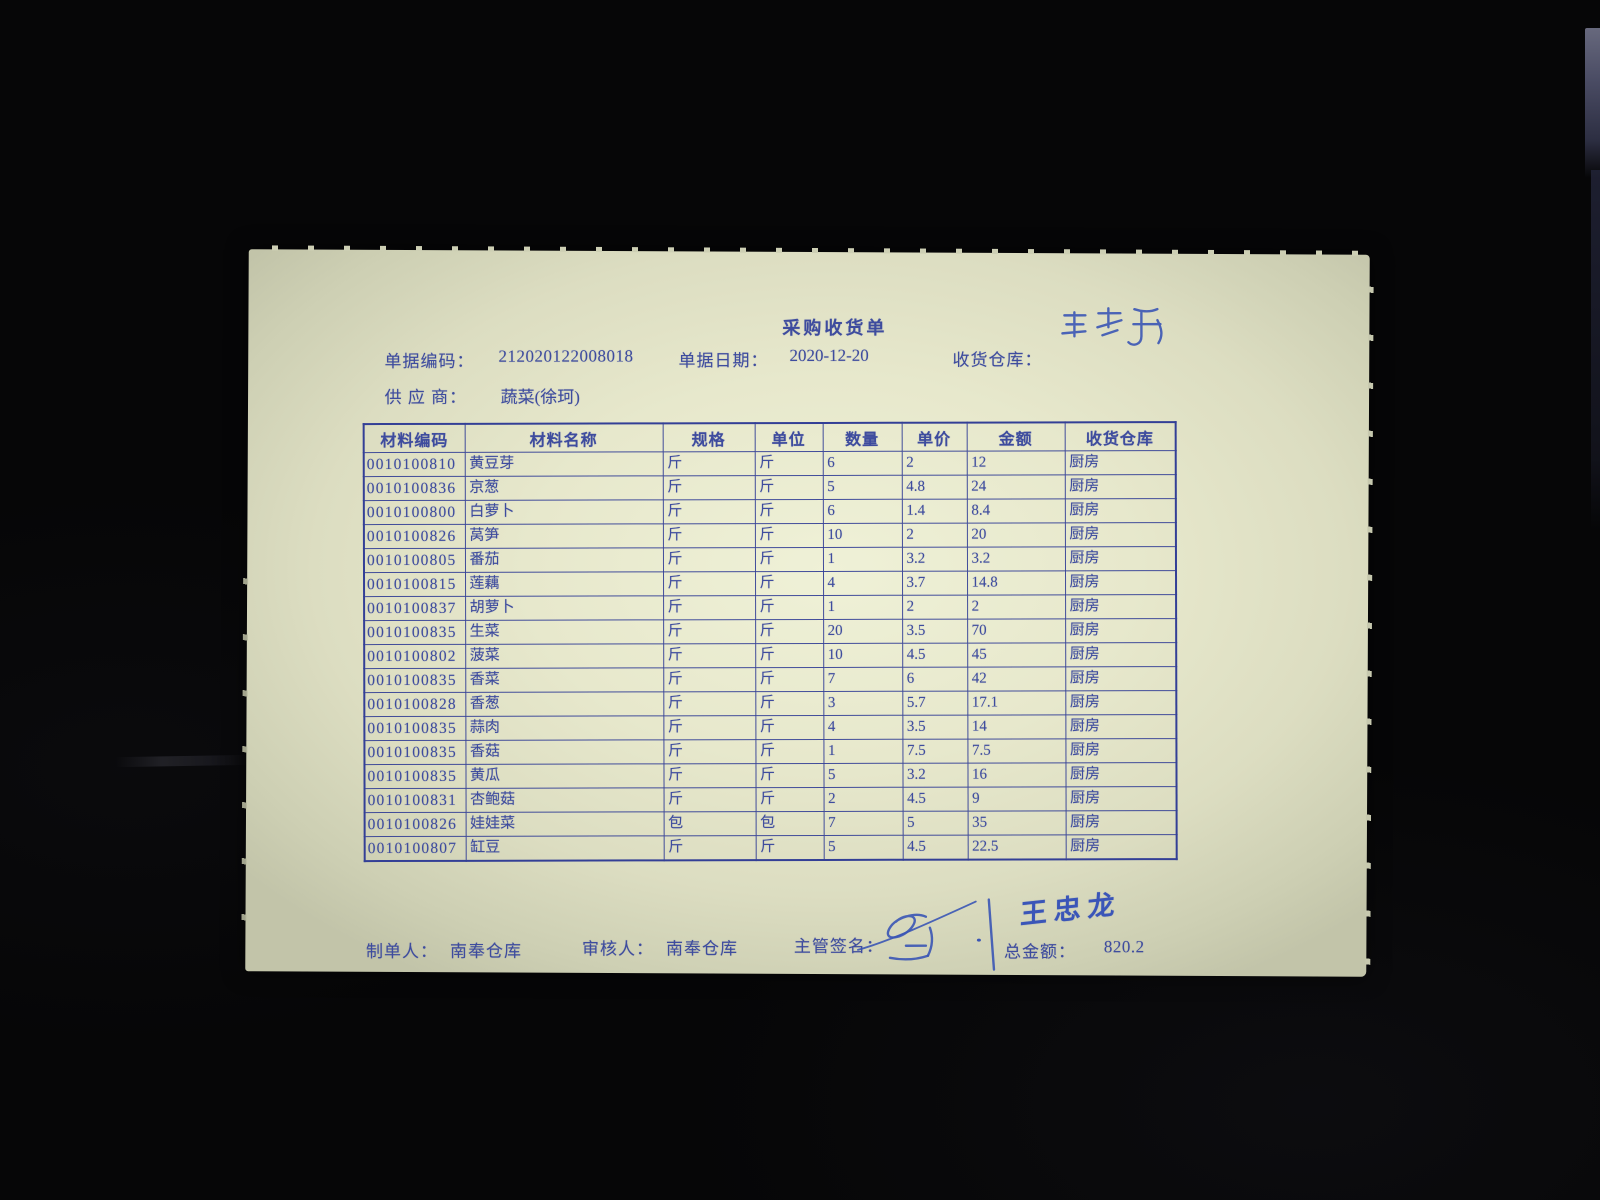 This screenshot has height=1200, width=1600. I want to click on table-cell: 14, so click(1016, 727).